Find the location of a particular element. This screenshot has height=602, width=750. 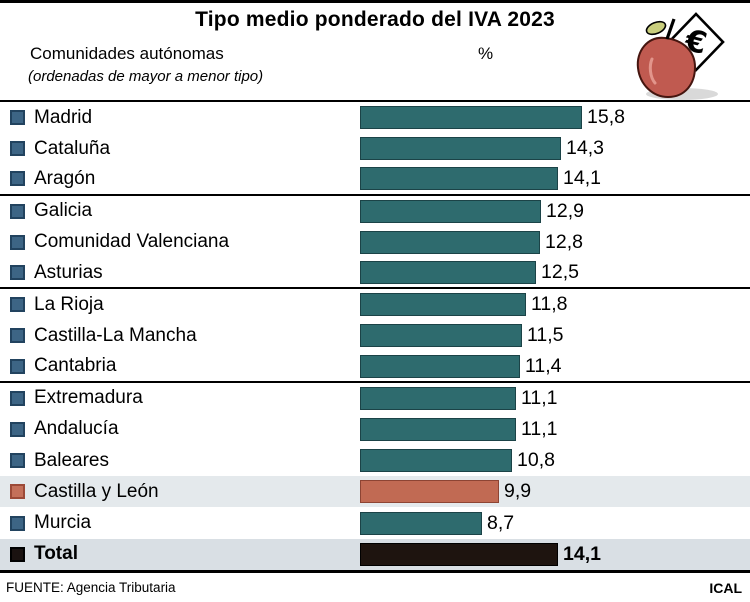

bar-container: 11,4 is located at coordinates (461, 366).